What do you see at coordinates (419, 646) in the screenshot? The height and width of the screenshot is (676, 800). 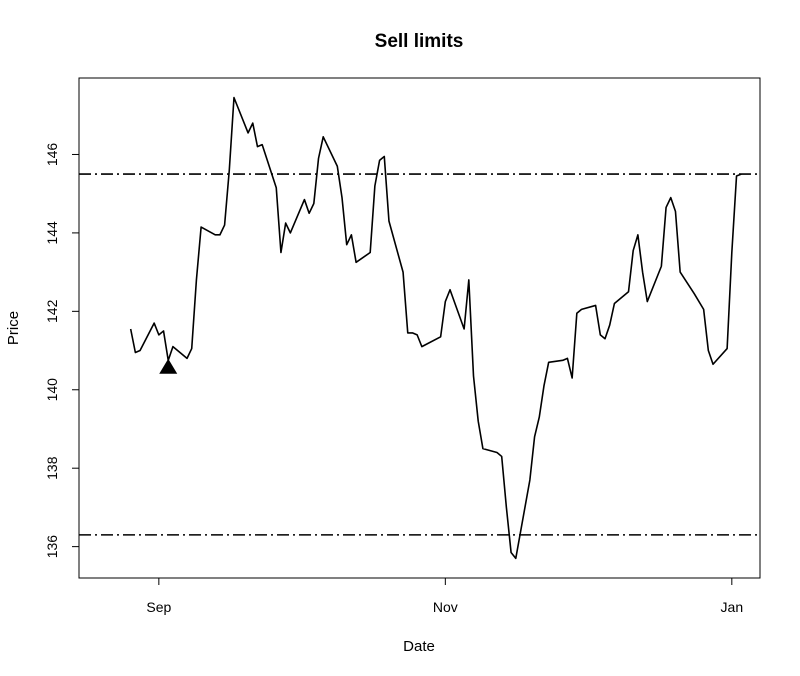 I see `x-axis-label: Date` at bounding box center [419, 646].